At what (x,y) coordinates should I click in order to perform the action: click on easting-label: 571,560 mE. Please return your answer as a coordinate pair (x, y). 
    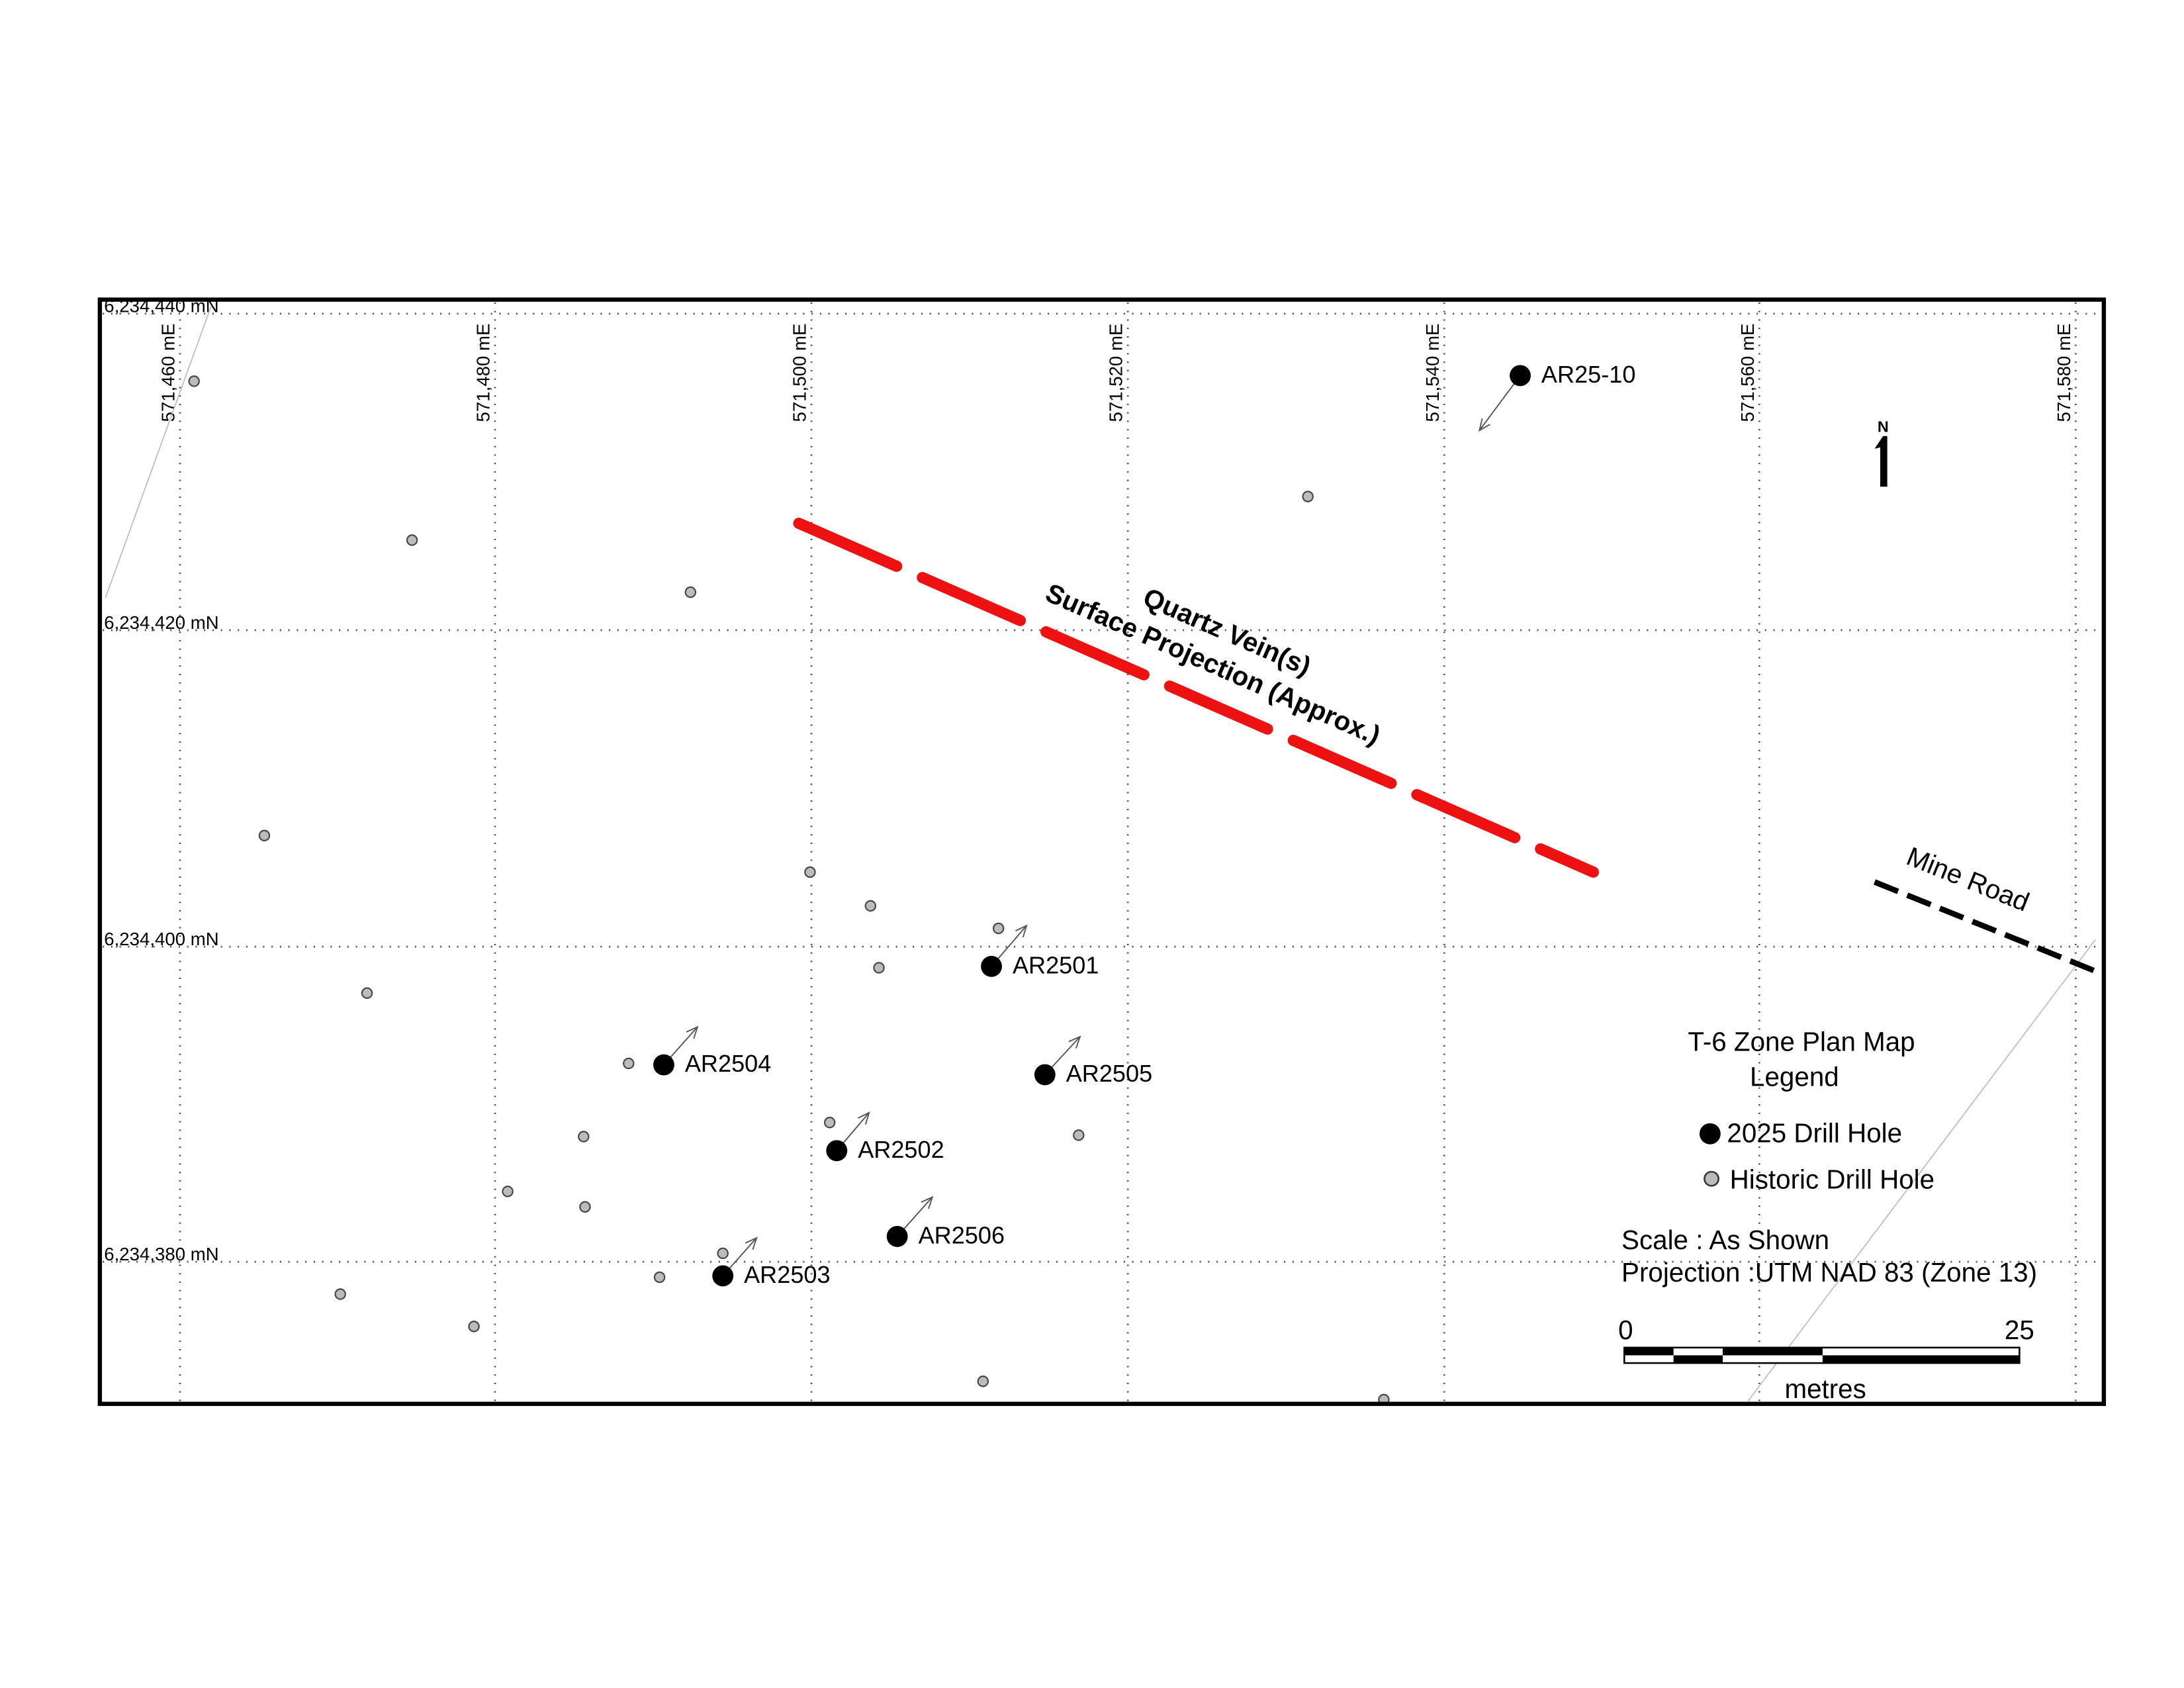
    Looking at the image, I should click on (1747, 373).